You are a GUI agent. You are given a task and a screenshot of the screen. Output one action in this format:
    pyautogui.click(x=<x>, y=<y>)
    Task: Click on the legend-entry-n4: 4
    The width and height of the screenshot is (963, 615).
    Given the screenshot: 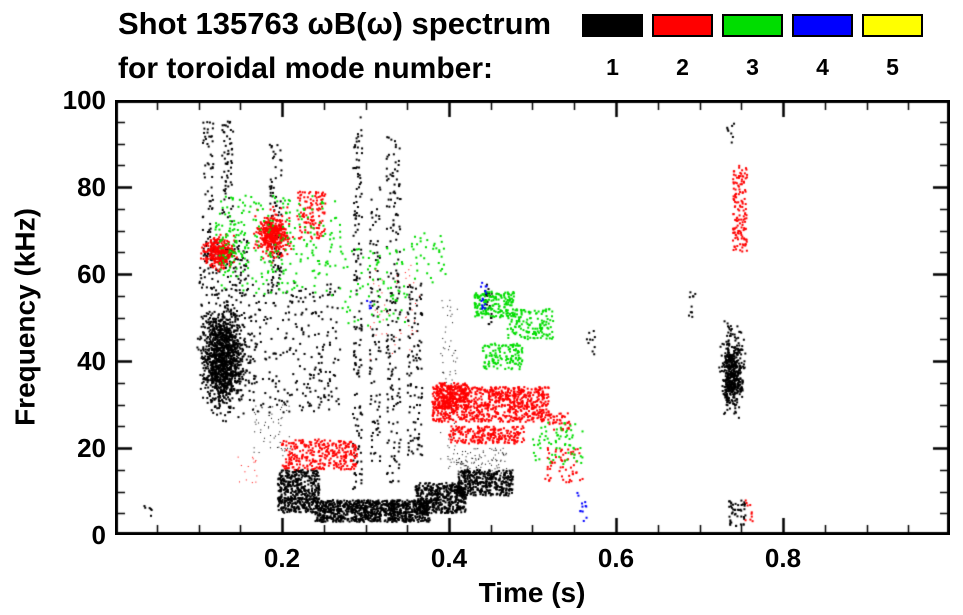 What is the action you would take?
    pyautogui.click(x=822, y=46)
    